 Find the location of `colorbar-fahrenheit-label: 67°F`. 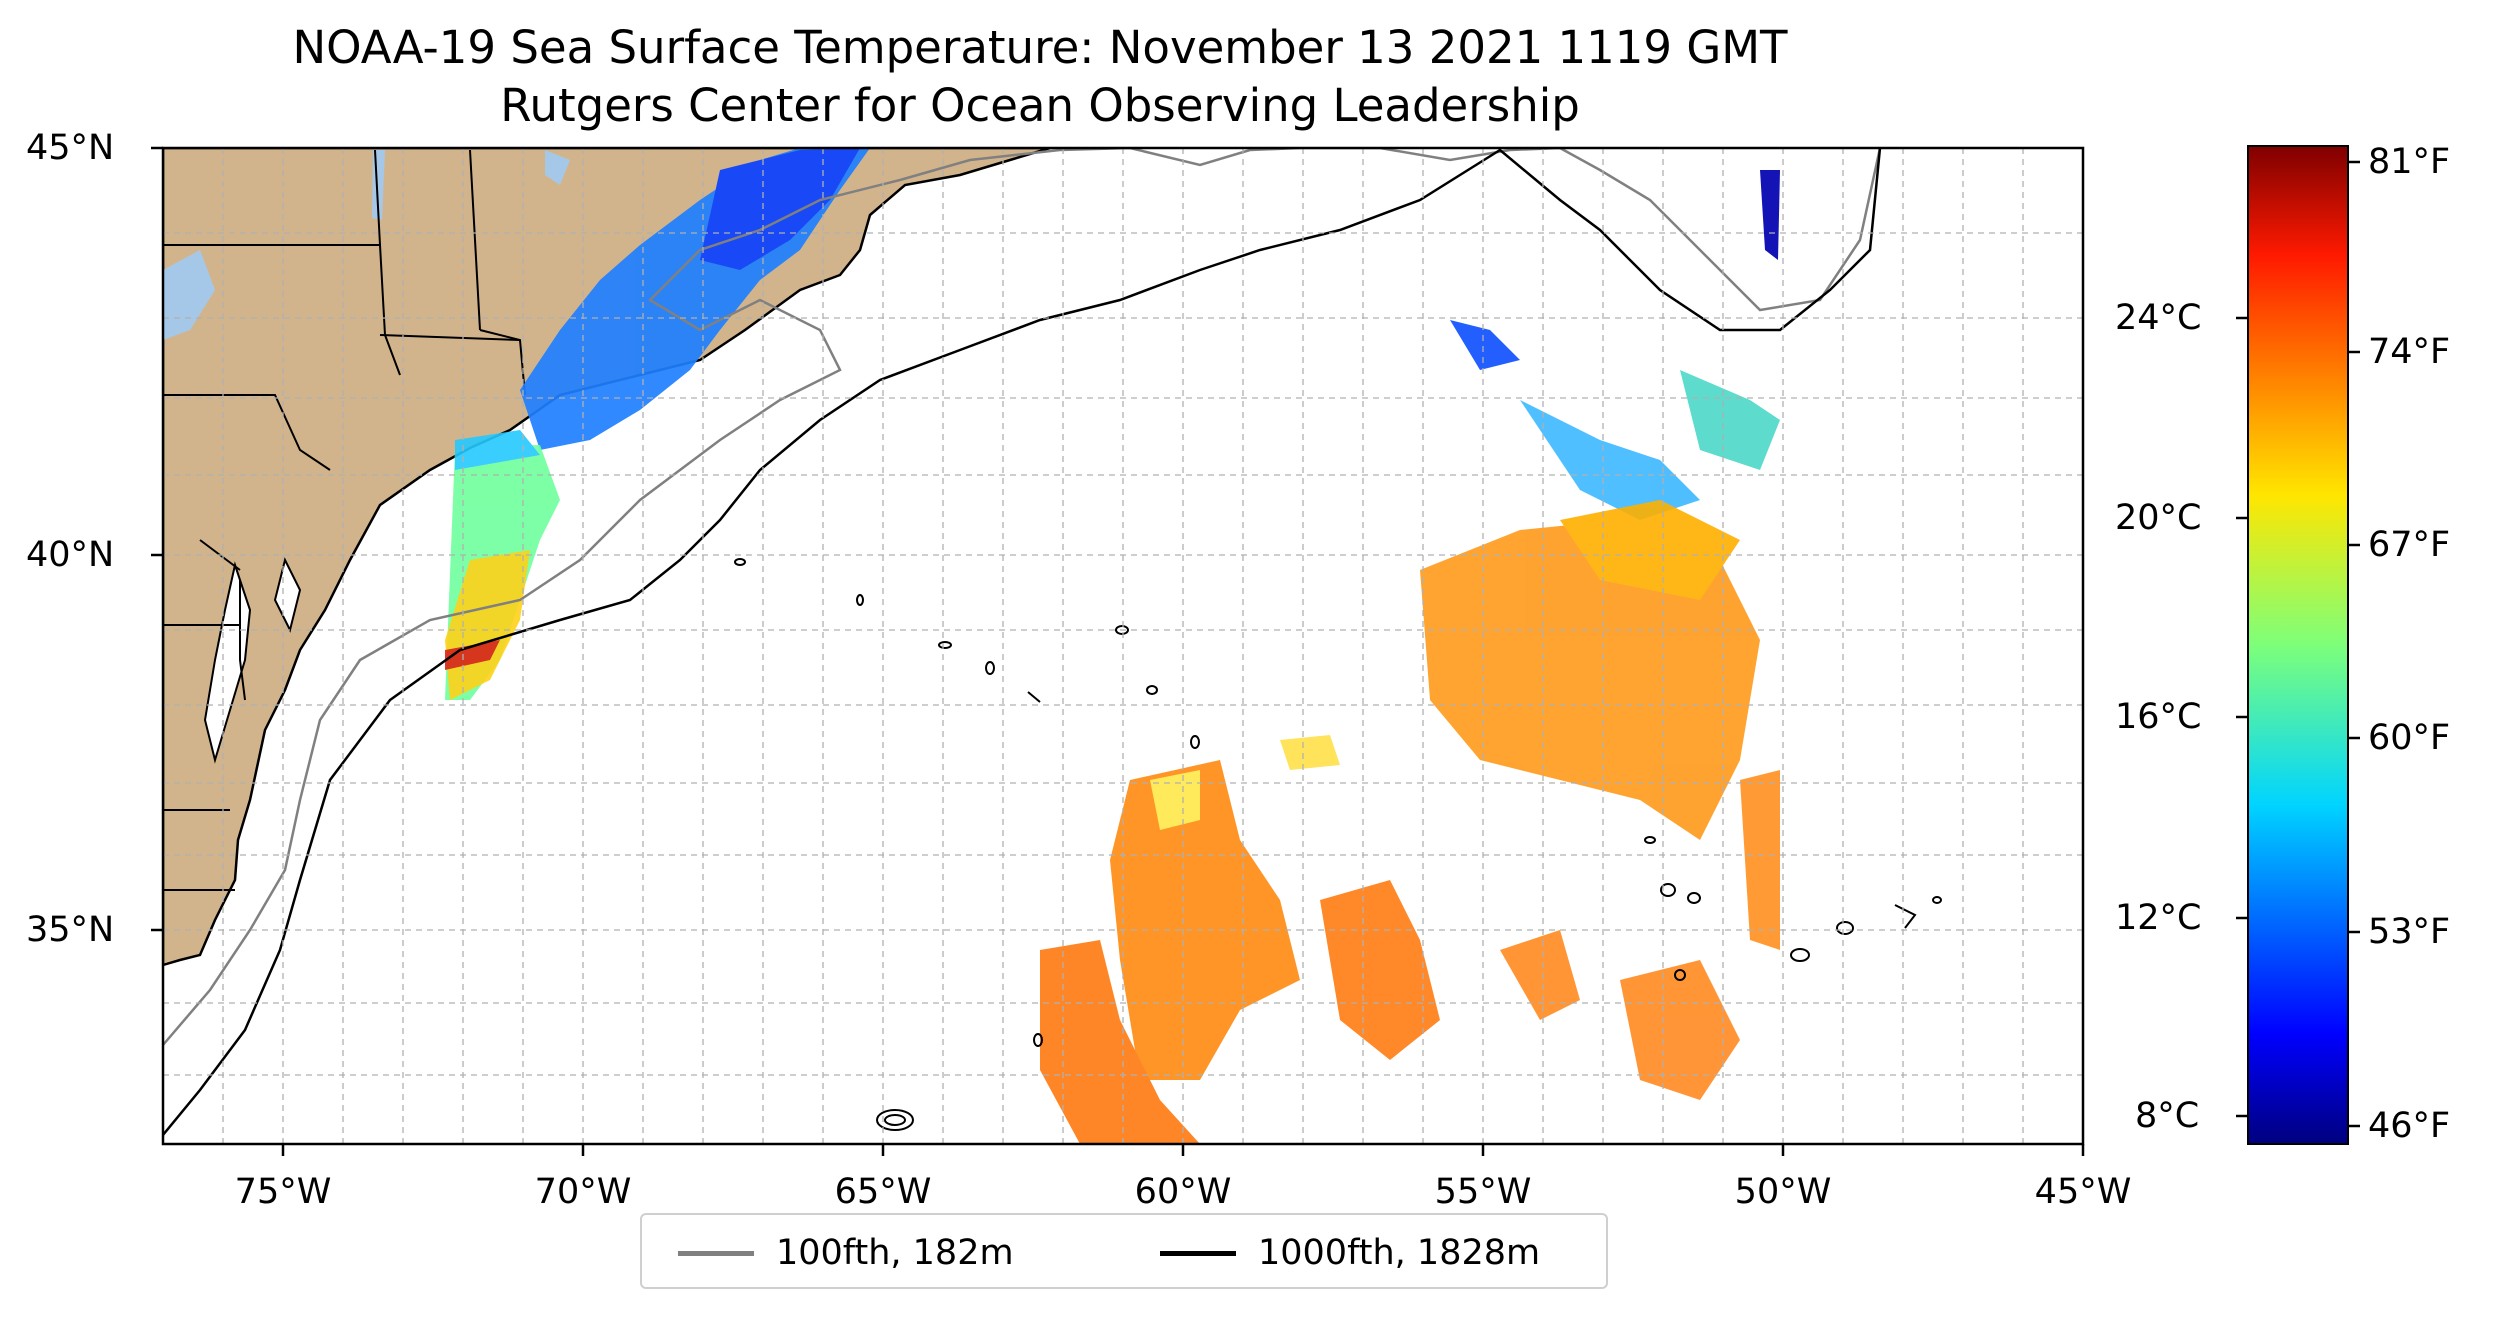

colorbar-fahrenheit-label: 67°F is located at coordinates (2409, 545).